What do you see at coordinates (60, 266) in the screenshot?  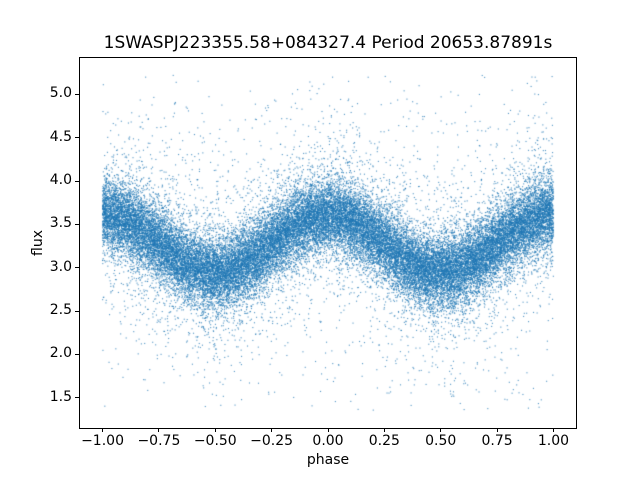 I see `y-tick-label: 3.0` at bounding box center [60, 266].